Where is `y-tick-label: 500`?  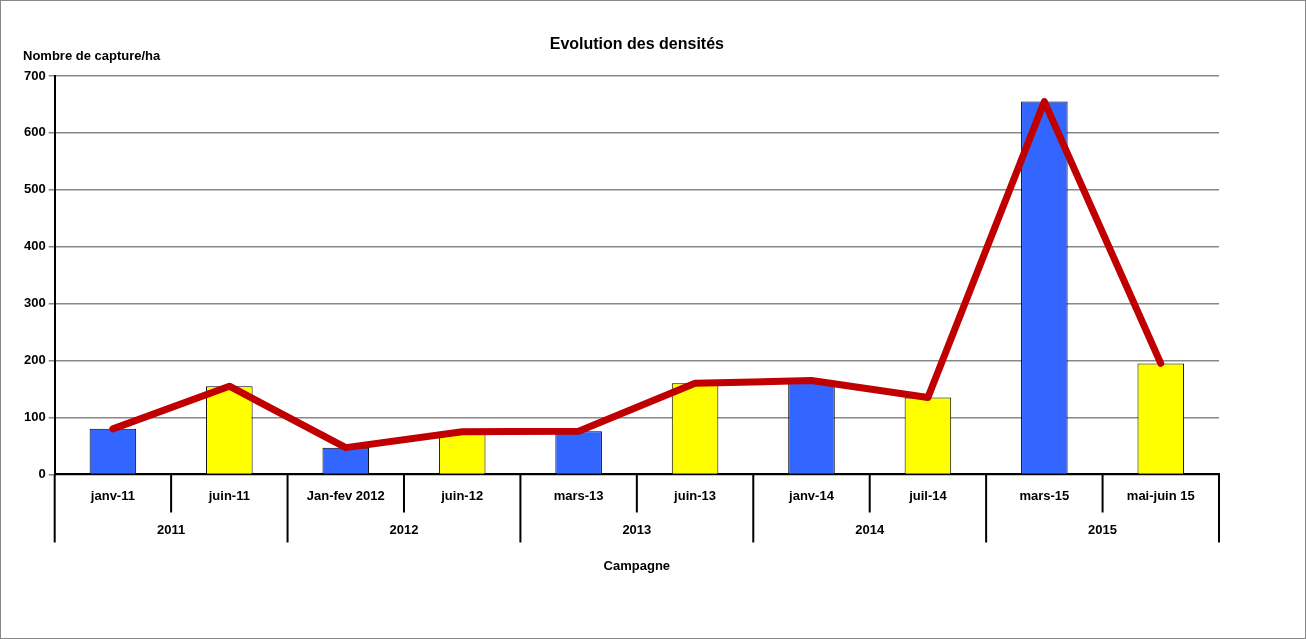
y-tick-label: 500 is located at coordinates (34, 189).